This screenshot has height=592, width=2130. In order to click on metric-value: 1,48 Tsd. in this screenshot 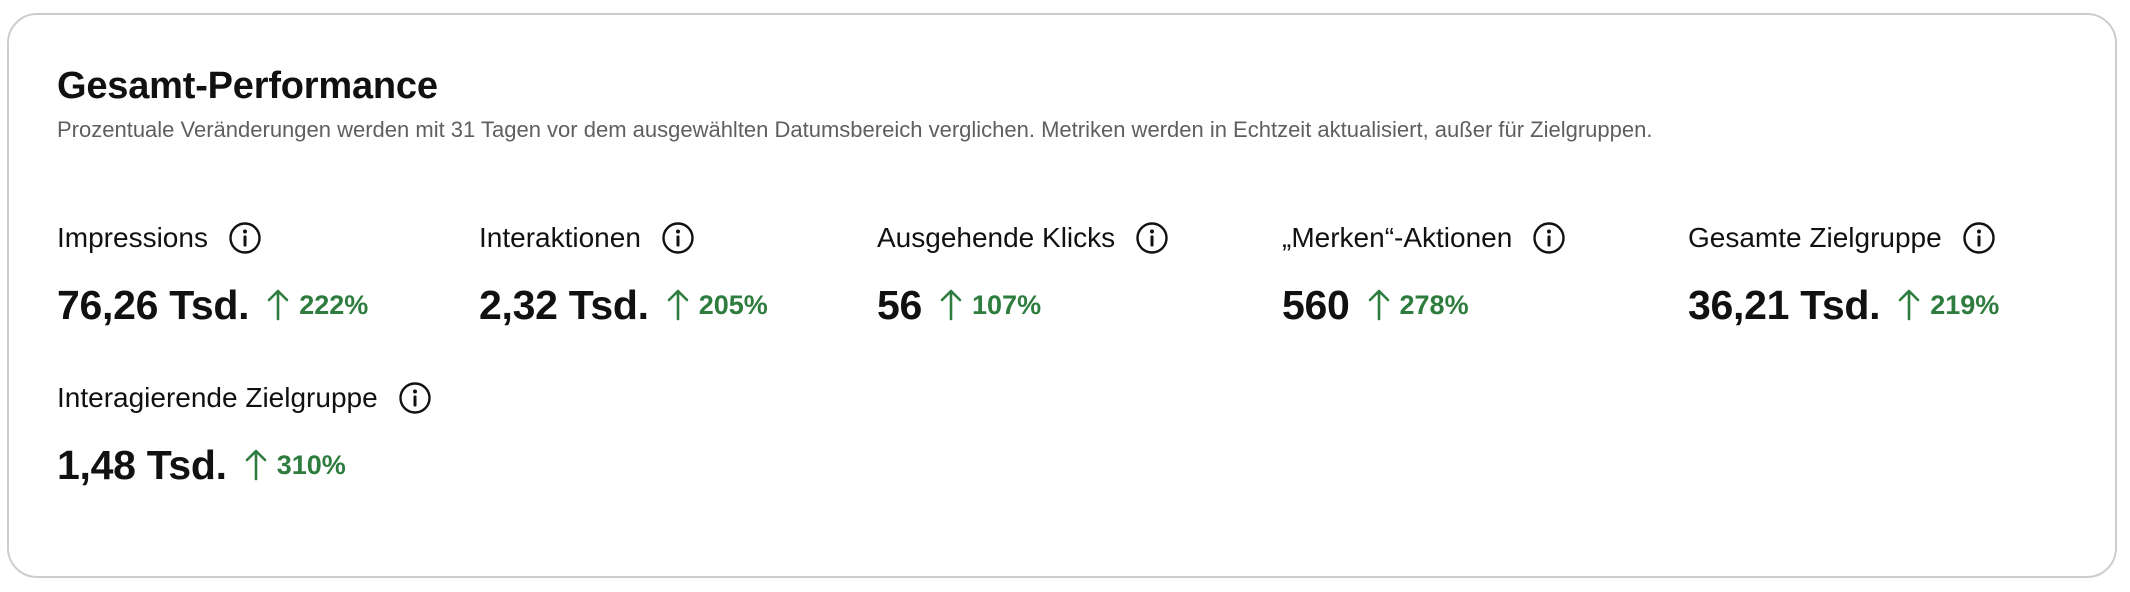, I will do `click(142, 464)`.